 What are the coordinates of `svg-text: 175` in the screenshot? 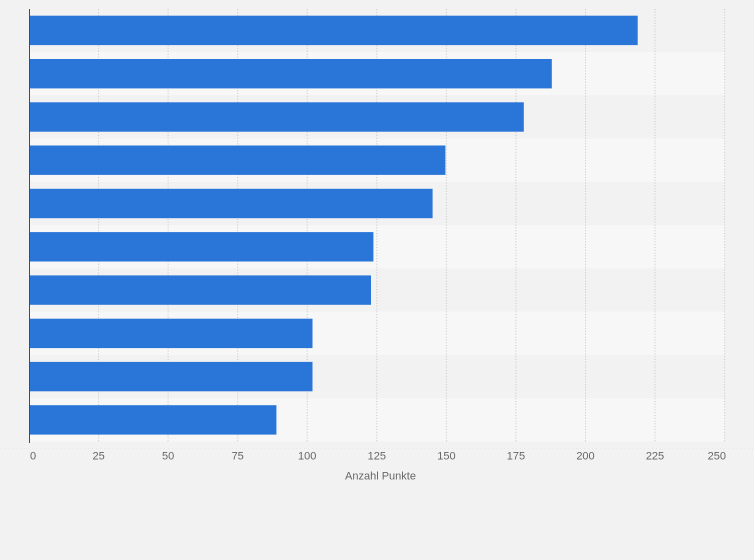 It's located at (516, 457).